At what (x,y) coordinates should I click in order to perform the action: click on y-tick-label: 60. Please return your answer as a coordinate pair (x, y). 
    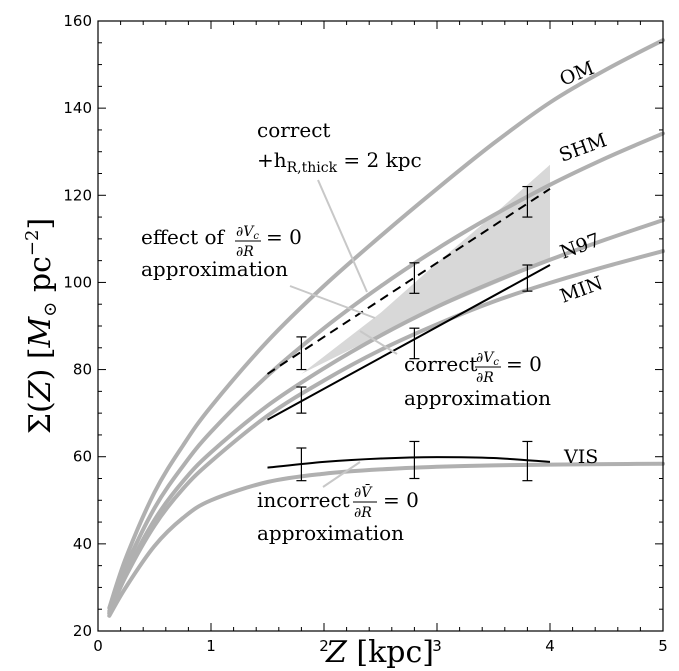
    Looking at the image, I should click on (82, 457).